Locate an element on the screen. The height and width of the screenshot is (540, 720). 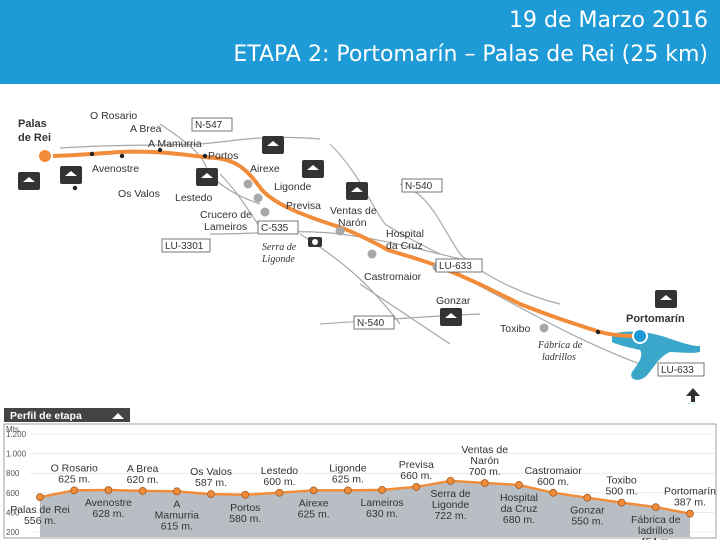
town-portomarin: Portomarín is located at coordinates (655, 319).